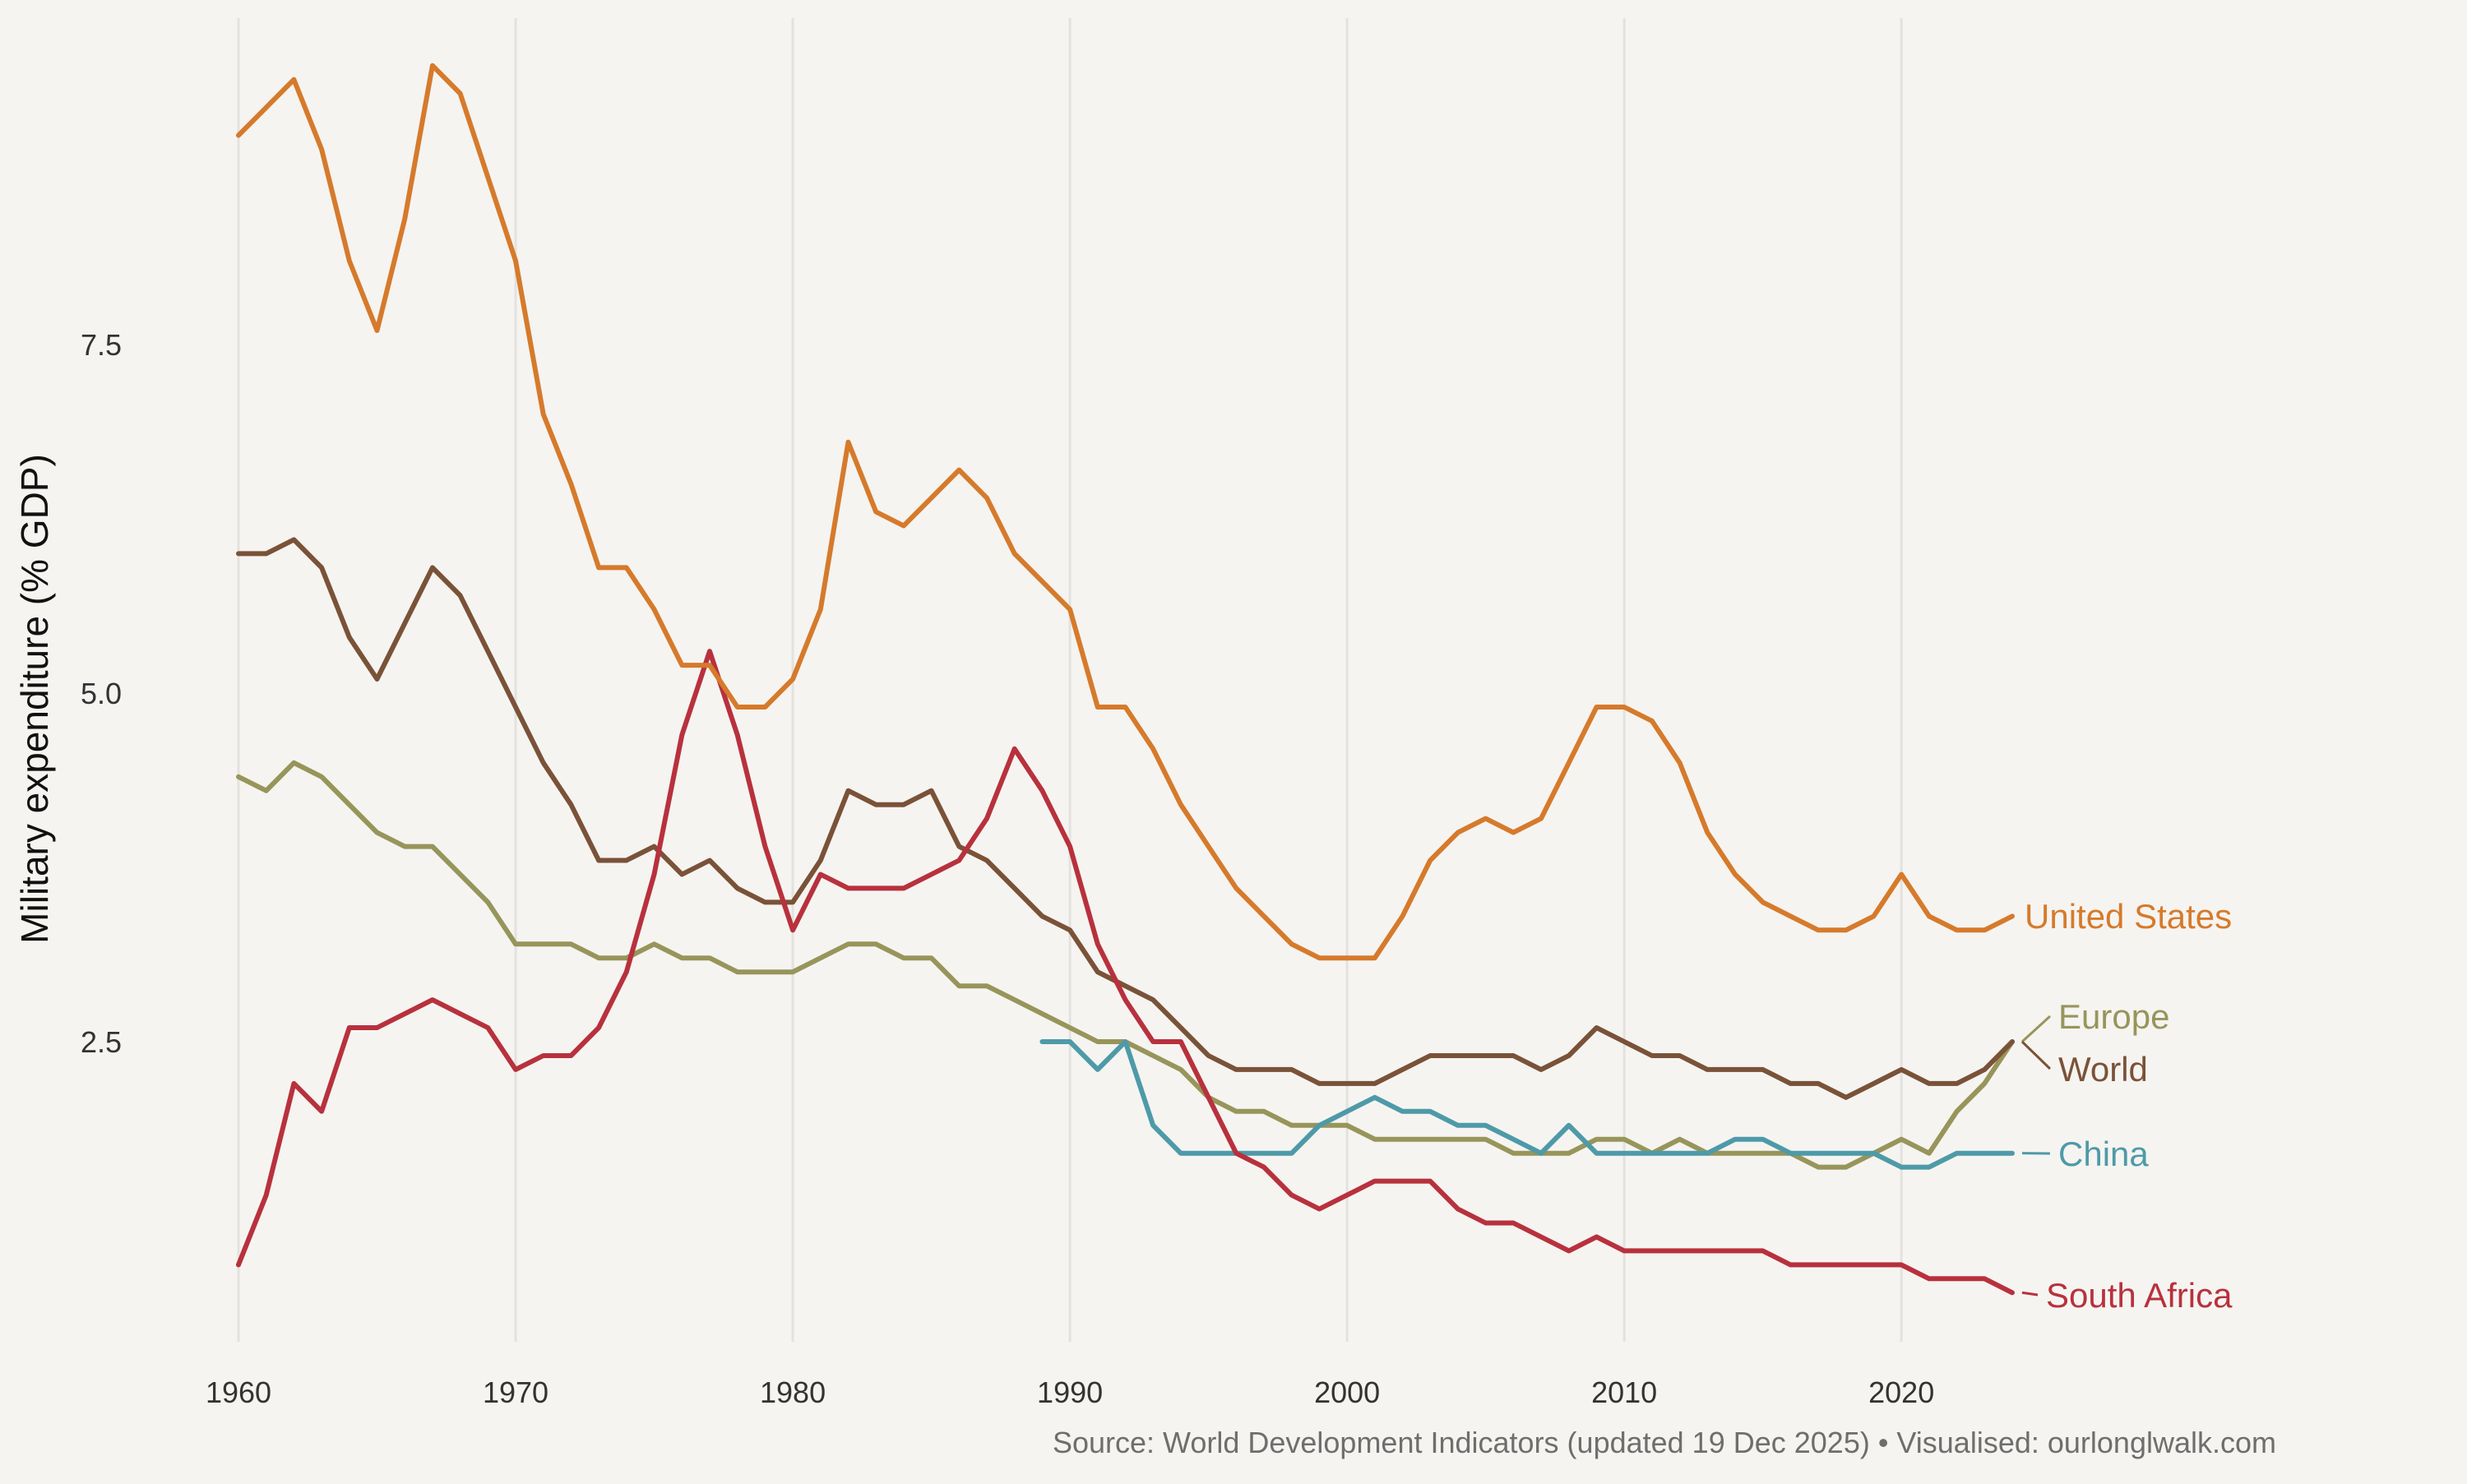 The image size is (2467, 1484). What do you see at coordinates (238, 1392) in the screenshot?
I see `x-tick-label: 1960` at bounding box center [238, 1392].